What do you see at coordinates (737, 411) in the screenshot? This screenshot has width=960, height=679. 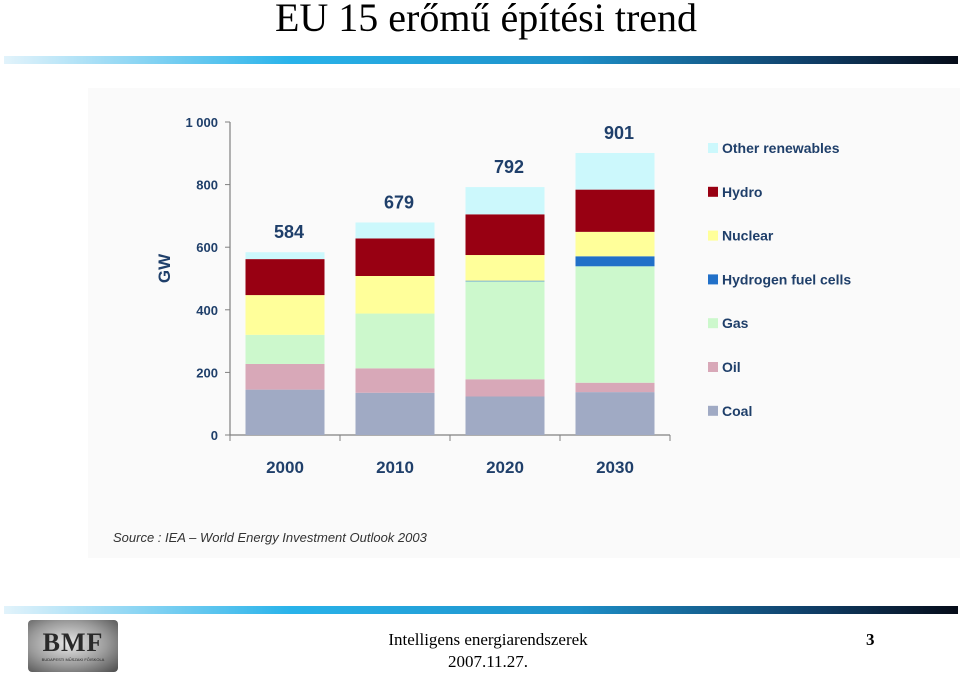 I see `legend-label: Coal` at bounding box center [737, 411].